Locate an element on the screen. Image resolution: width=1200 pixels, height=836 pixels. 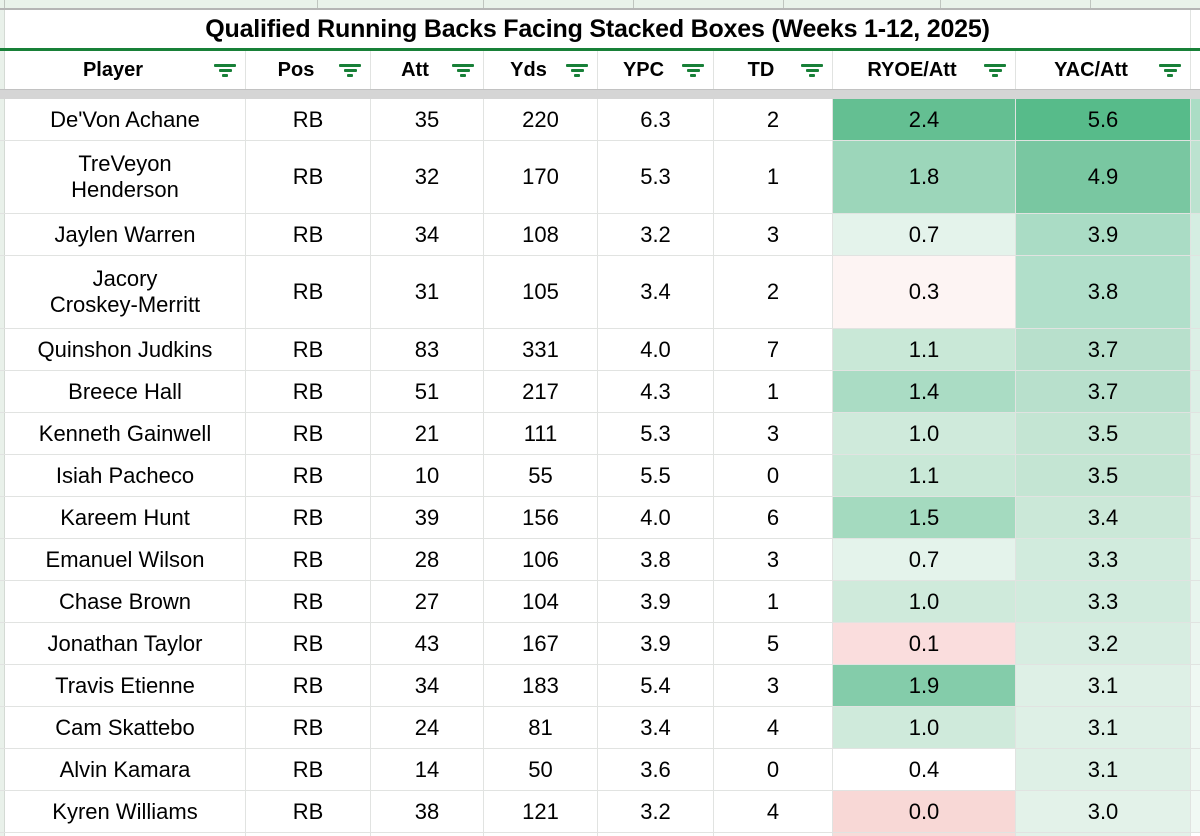
att-cell: 34 is located at coordinates (427, 234).